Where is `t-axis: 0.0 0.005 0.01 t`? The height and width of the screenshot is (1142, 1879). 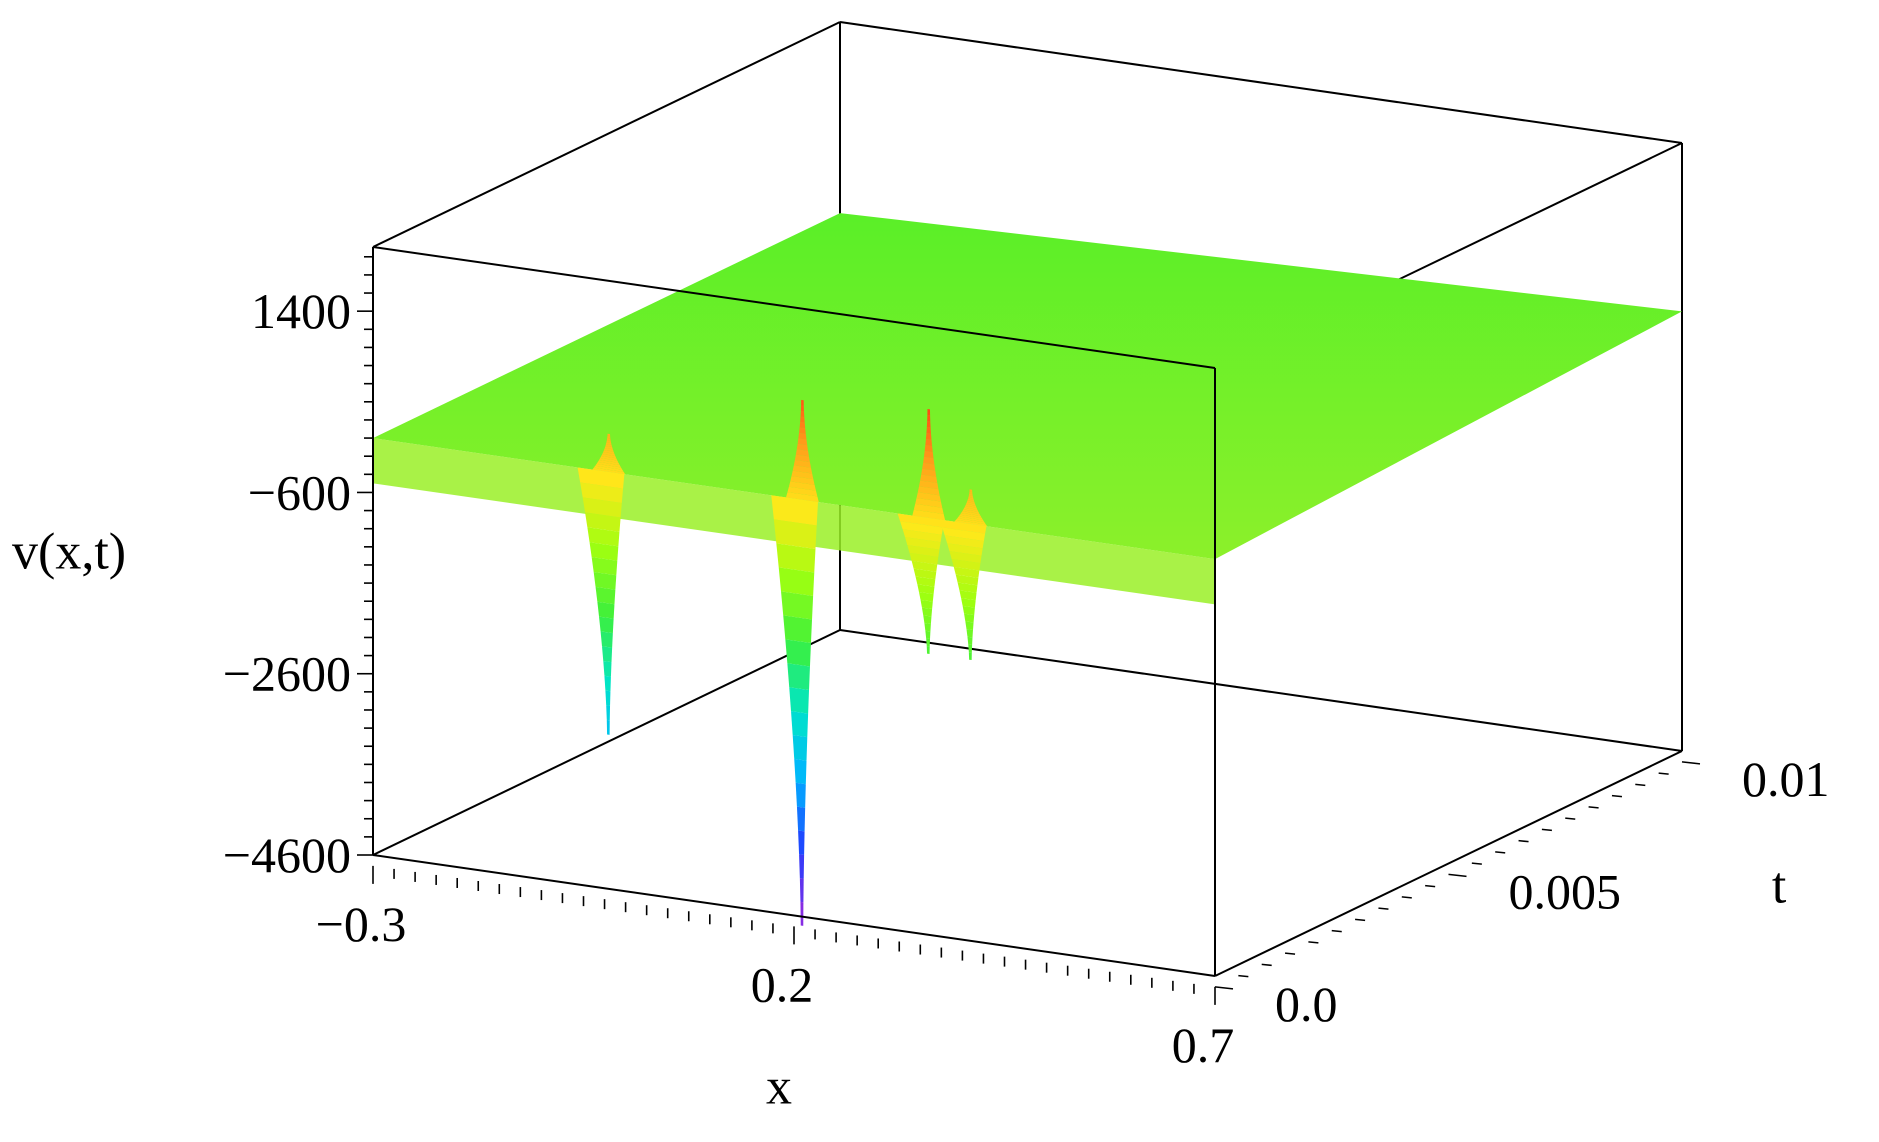 t-axis: 0.0 0.005 0.01 t is located at coordinates (1522, 891).